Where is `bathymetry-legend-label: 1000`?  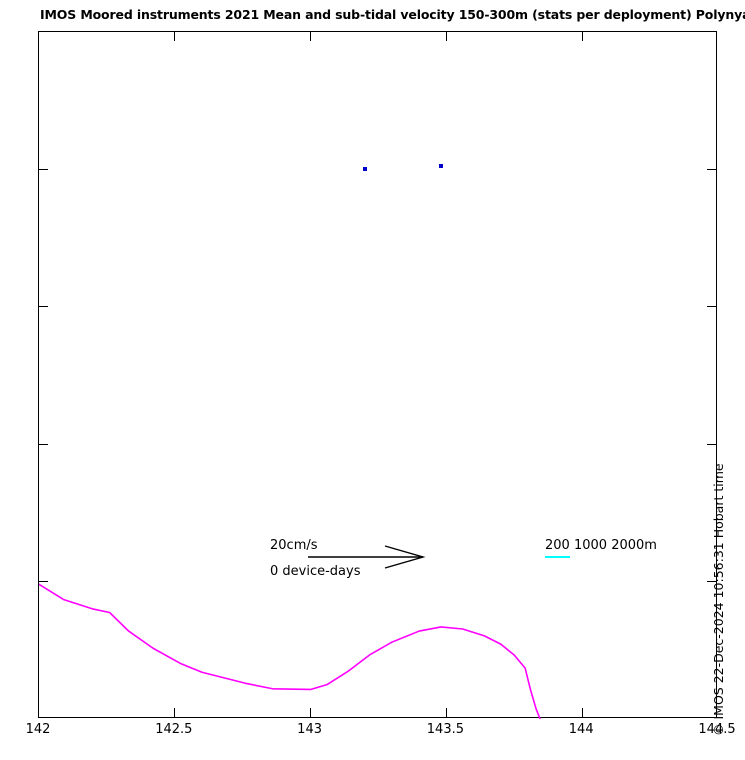
bathymetry-legend-label: 1000 is located at coordinates (590, 545).